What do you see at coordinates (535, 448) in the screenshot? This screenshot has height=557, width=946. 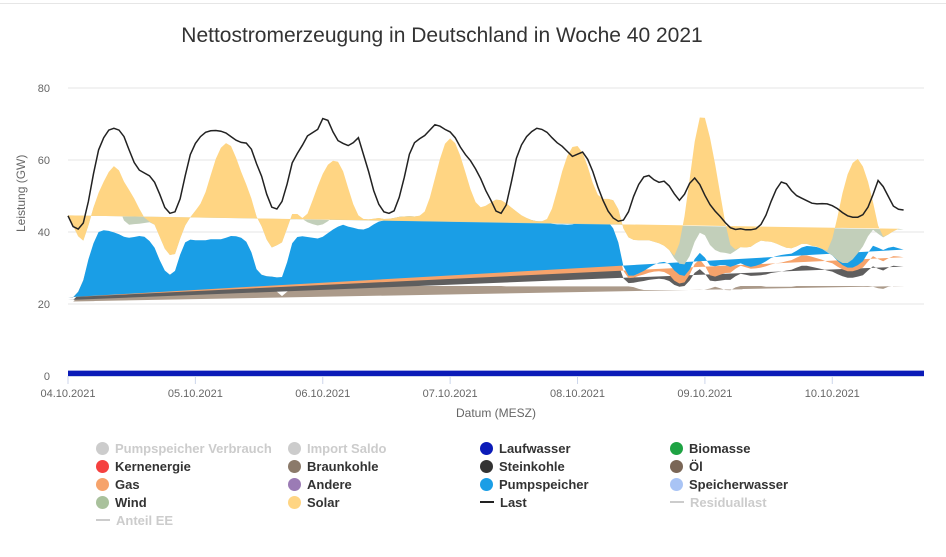 I see `legend-label: Laufwasser` at bounding box center [535, 448].